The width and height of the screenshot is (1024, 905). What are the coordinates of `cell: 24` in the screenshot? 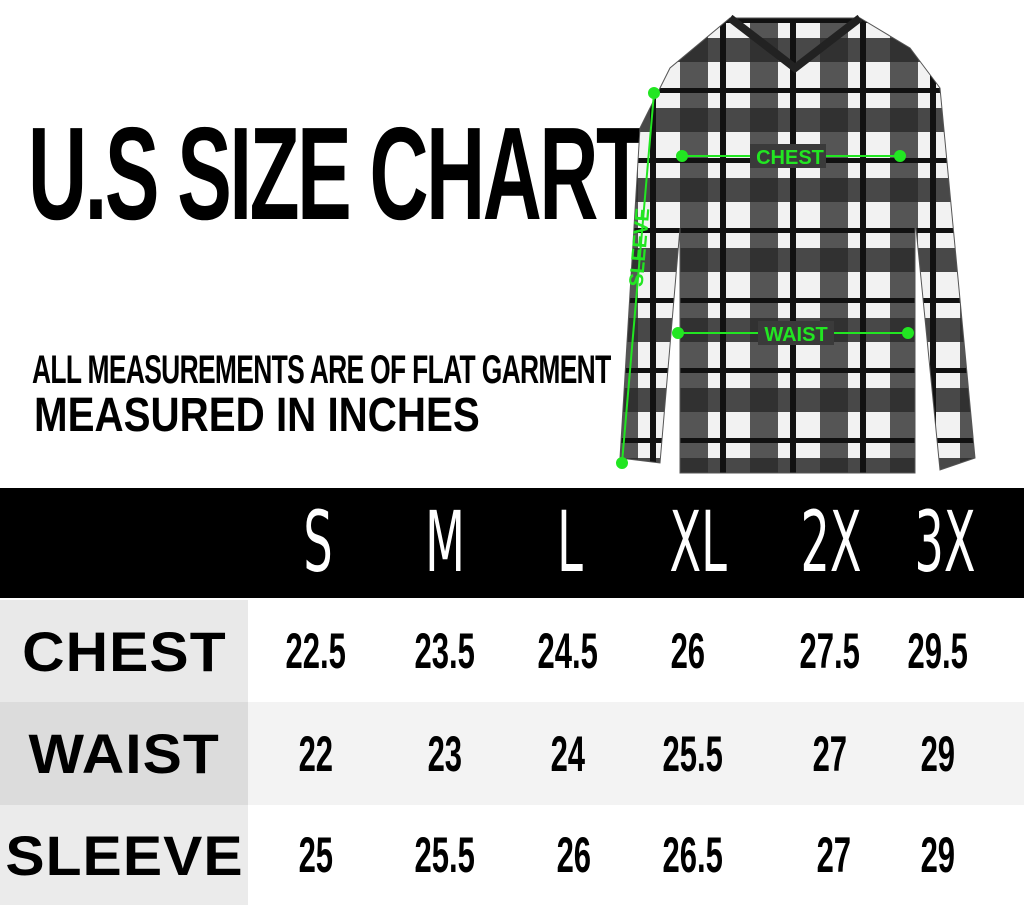 It's located at (568, 753).